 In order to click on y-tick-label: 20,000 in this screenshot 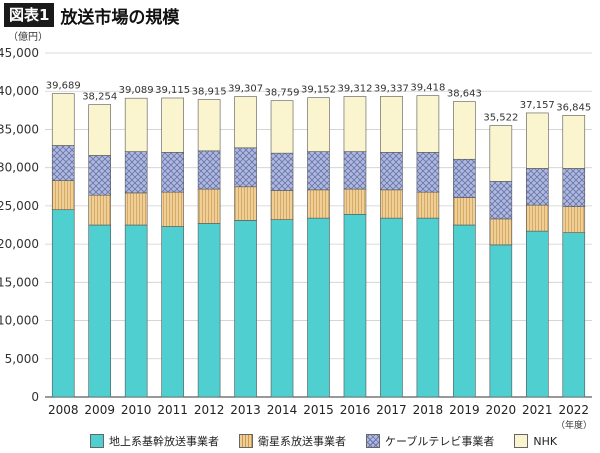, I will do `click(19, 244)`.